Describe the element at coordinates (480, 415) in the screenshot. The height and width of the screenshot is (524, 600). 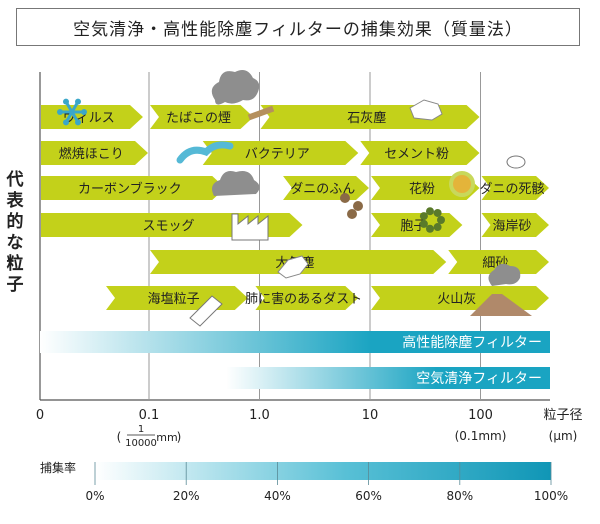
I see `x-tick-label: 100` at that location.